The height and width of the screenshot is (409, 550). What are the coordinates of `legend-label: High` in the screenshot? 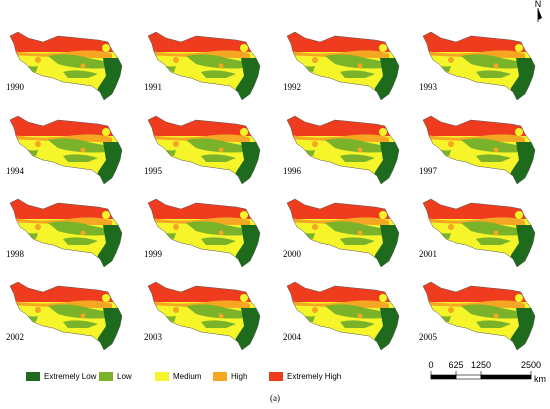 It's located at (239, 376).